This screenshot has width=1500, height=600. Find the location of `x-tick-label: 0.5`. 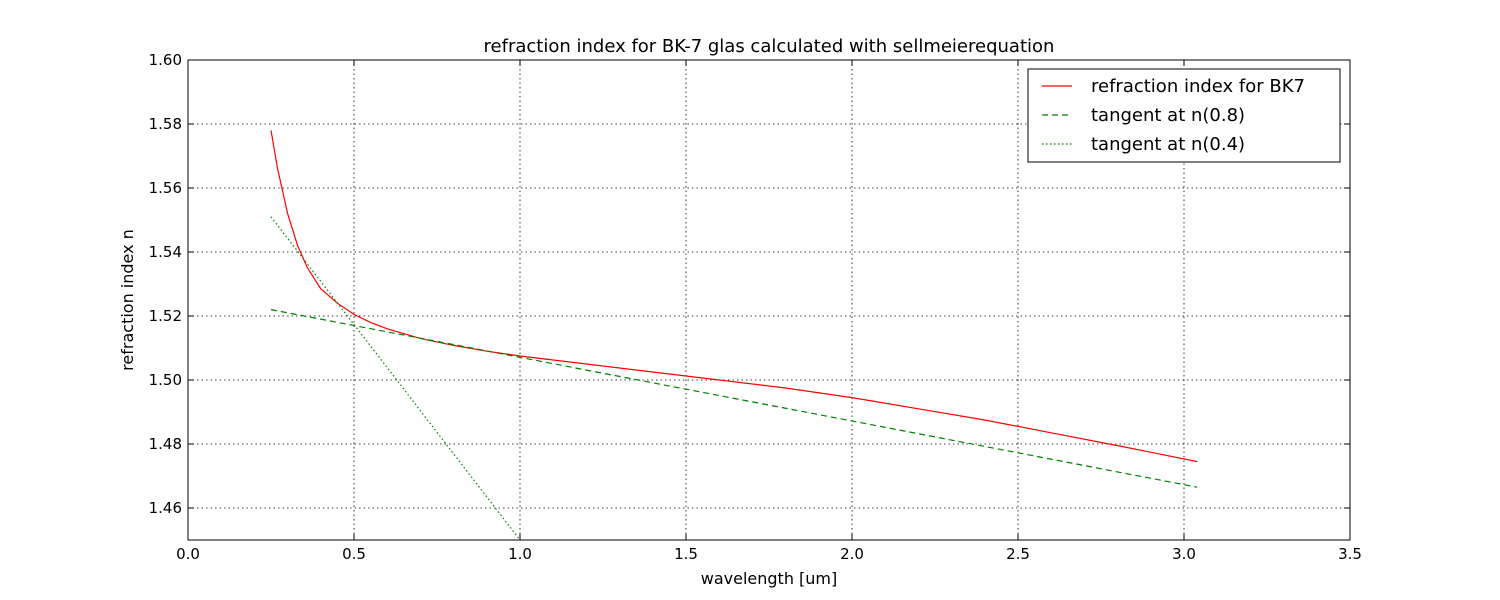

x-tick-label: 0.5 is located at coordinates (354, 554).